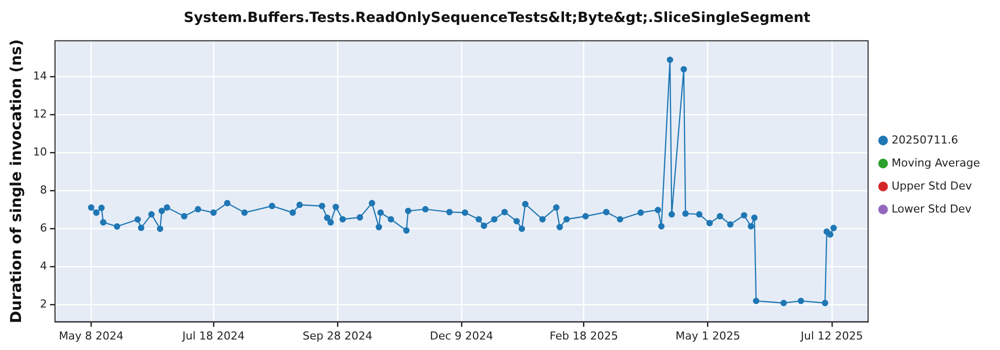 This screenshot has height=350, width=1000. Describe the element at coordinates (832, 335) in the screenshot. I see `x-tick-label: Jul 12 2025` at that location.